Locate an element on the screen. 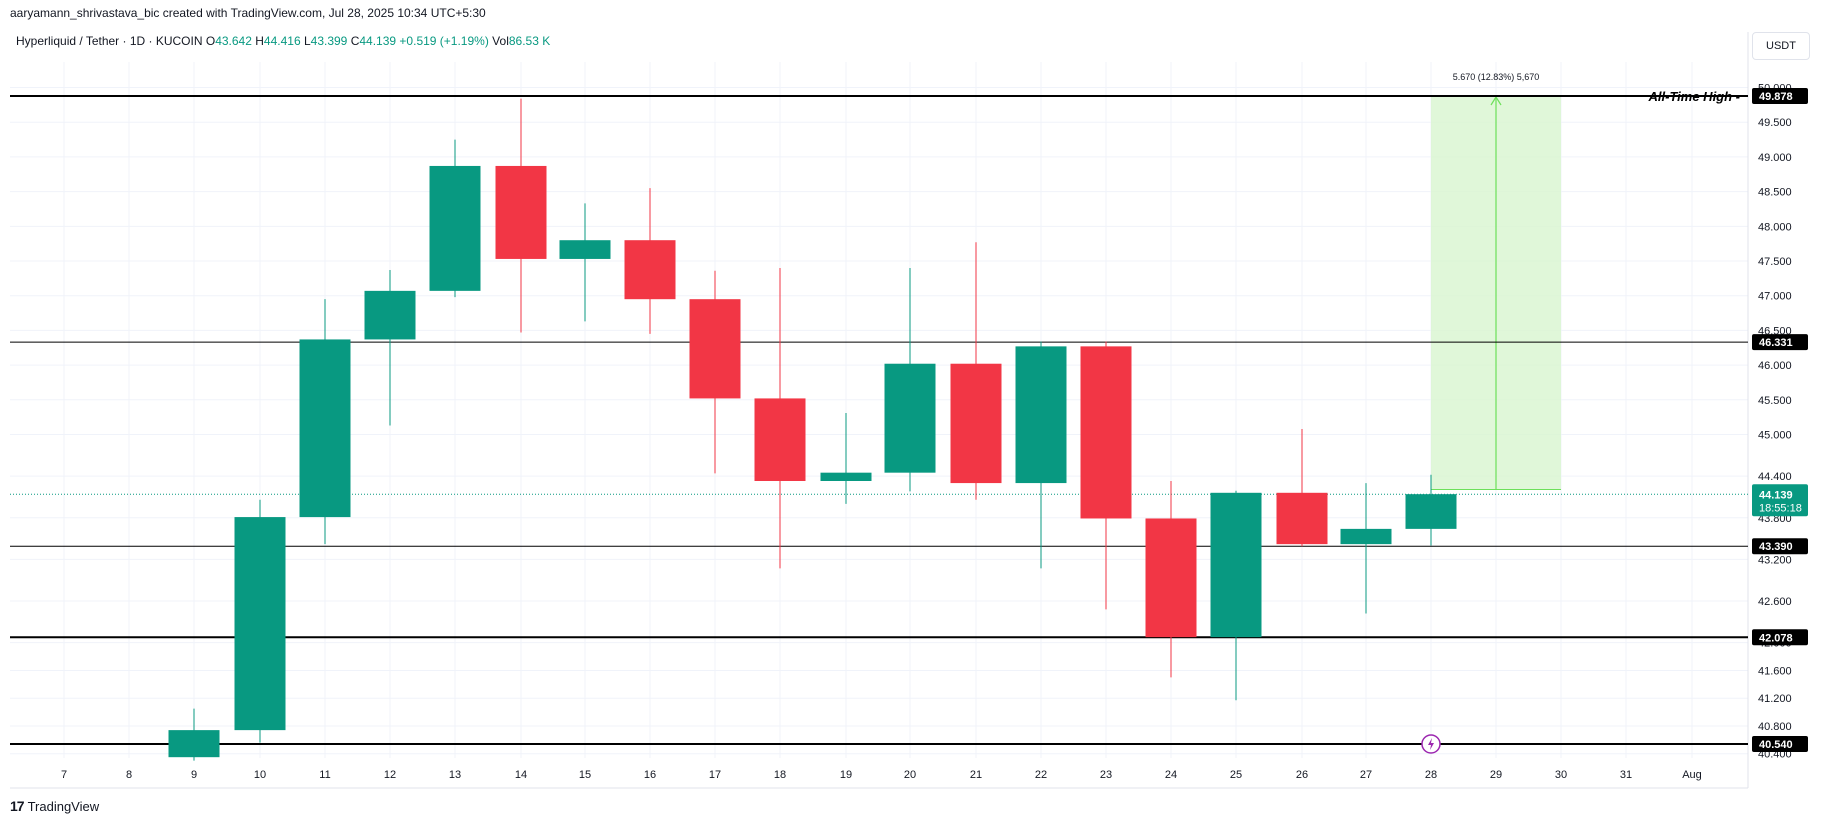 The image size is (1825, 824). time-tick-label: 26 is located at coordinates (1302, 775).